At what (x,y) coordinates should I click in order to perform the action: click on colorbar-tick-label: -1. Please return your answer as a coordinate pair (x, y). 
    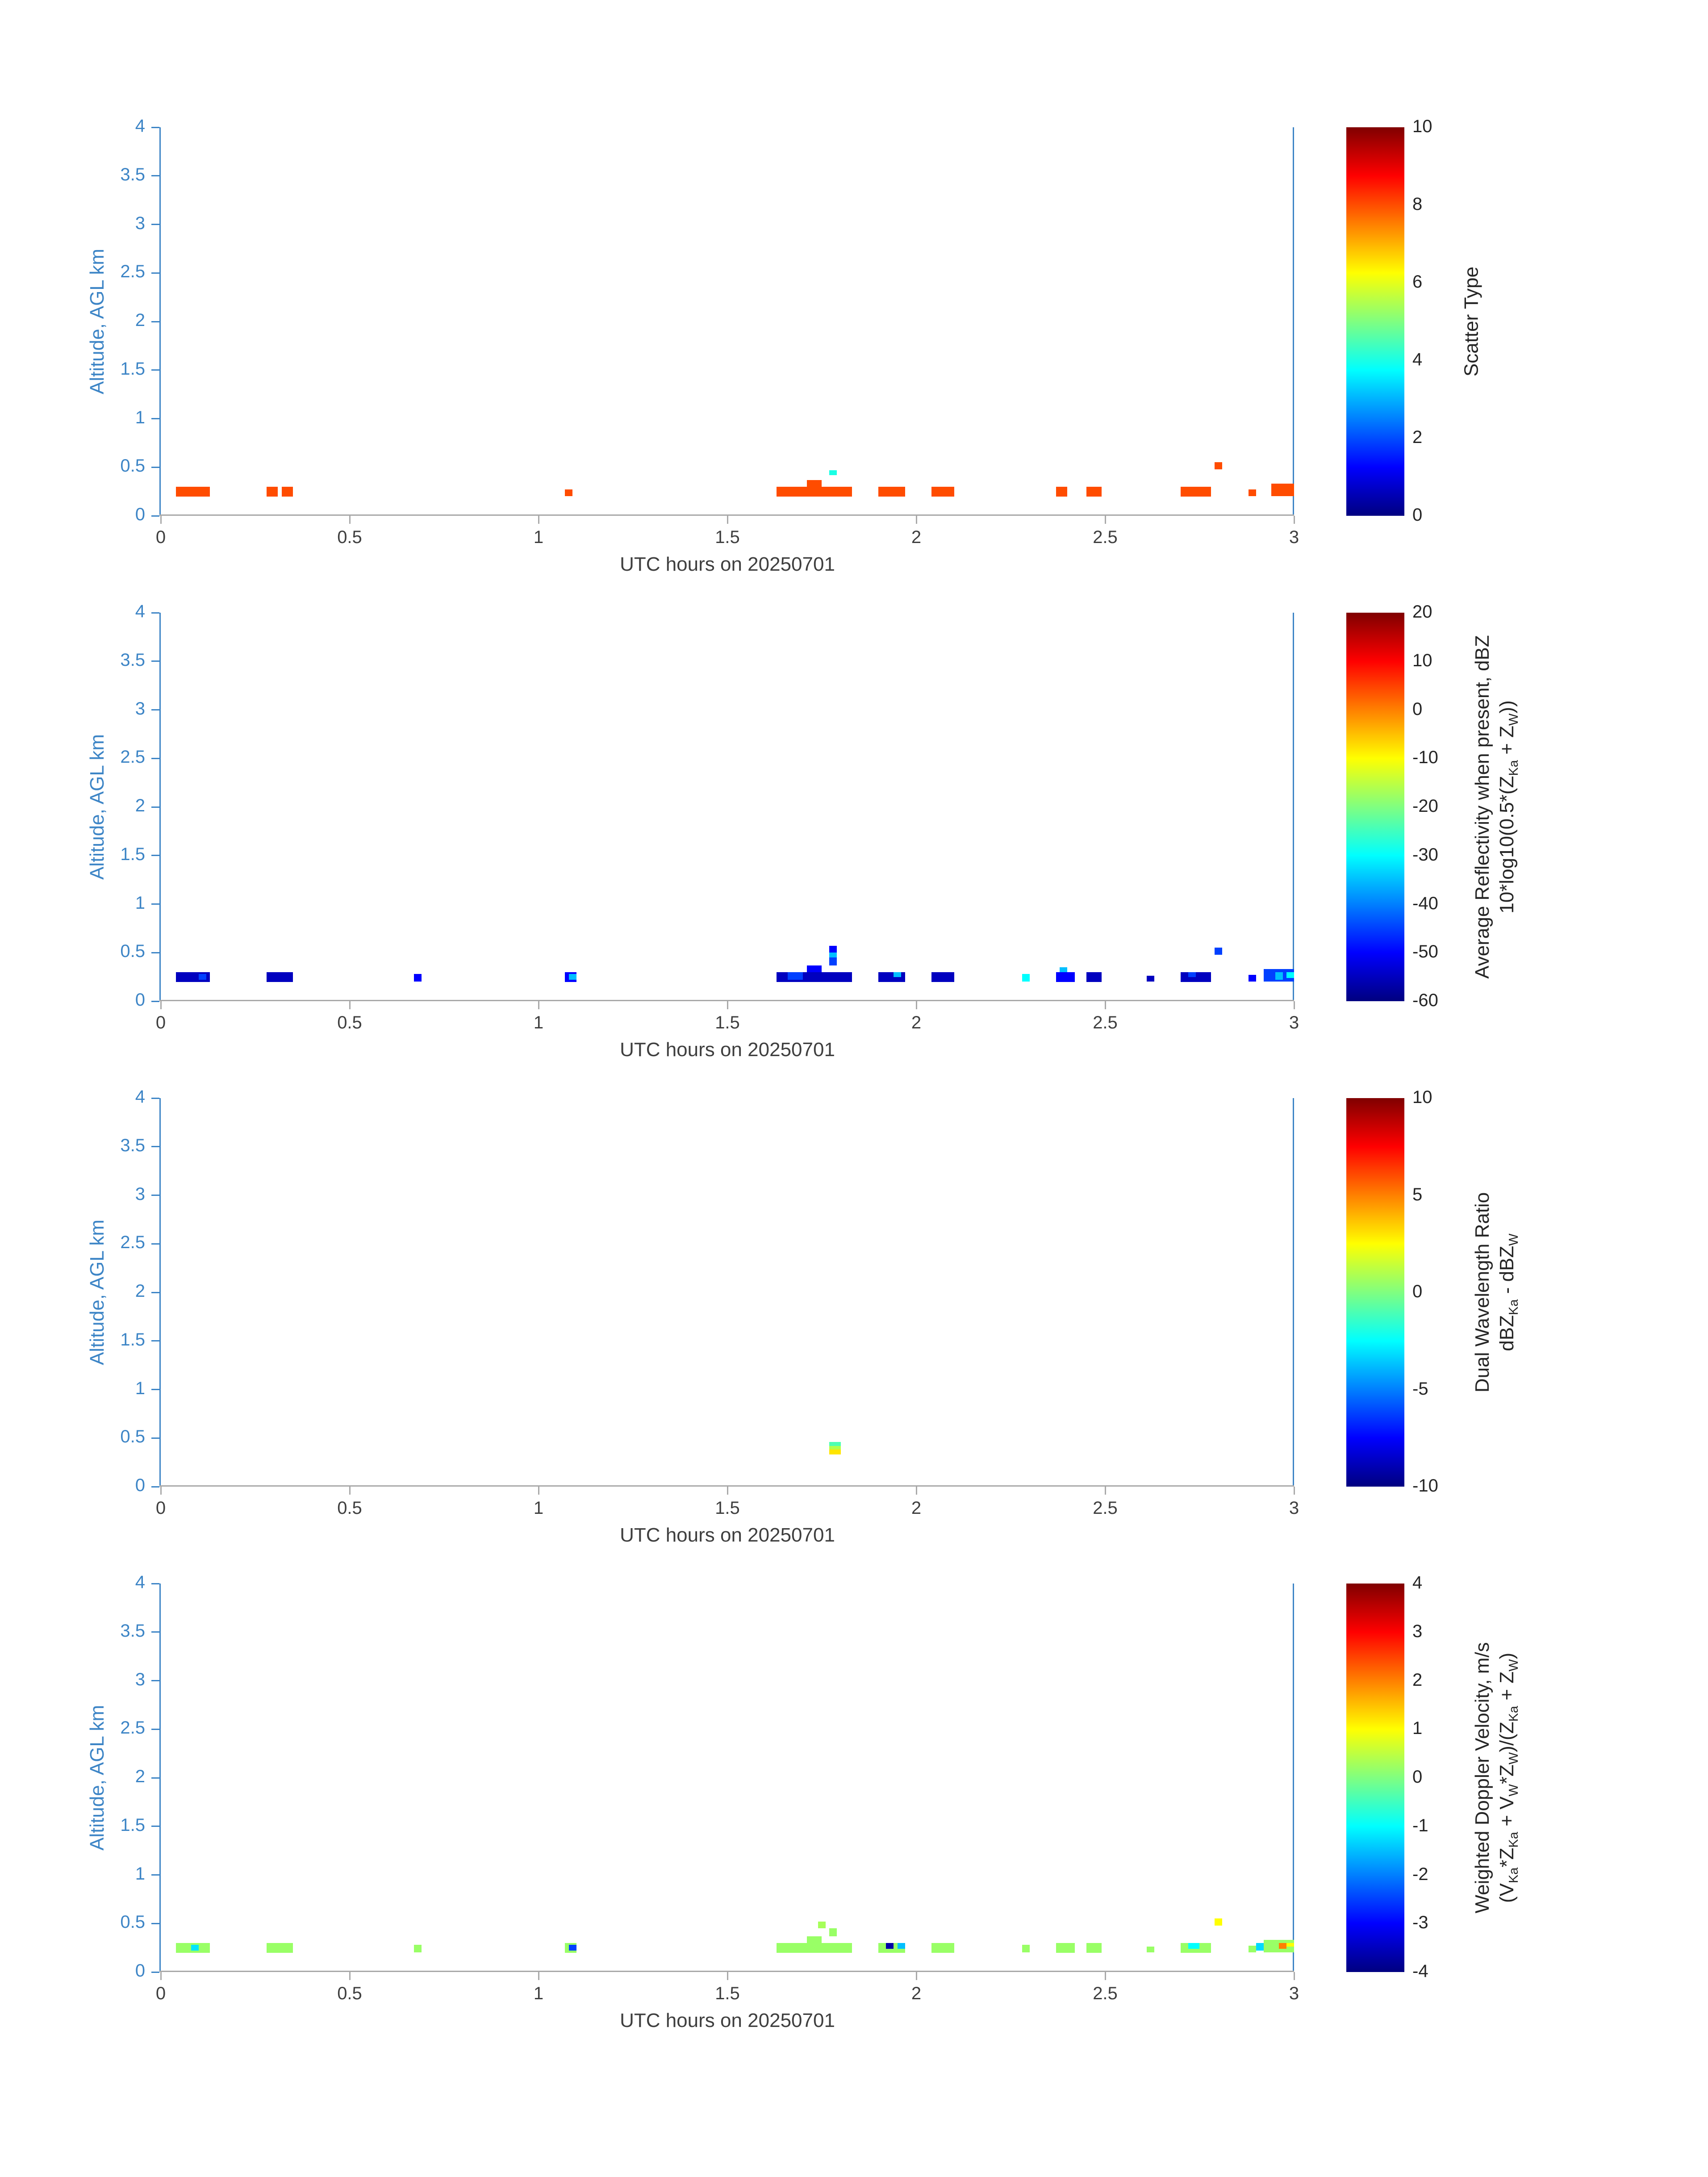
    Looking at the image, I should click on (1420, 1825).